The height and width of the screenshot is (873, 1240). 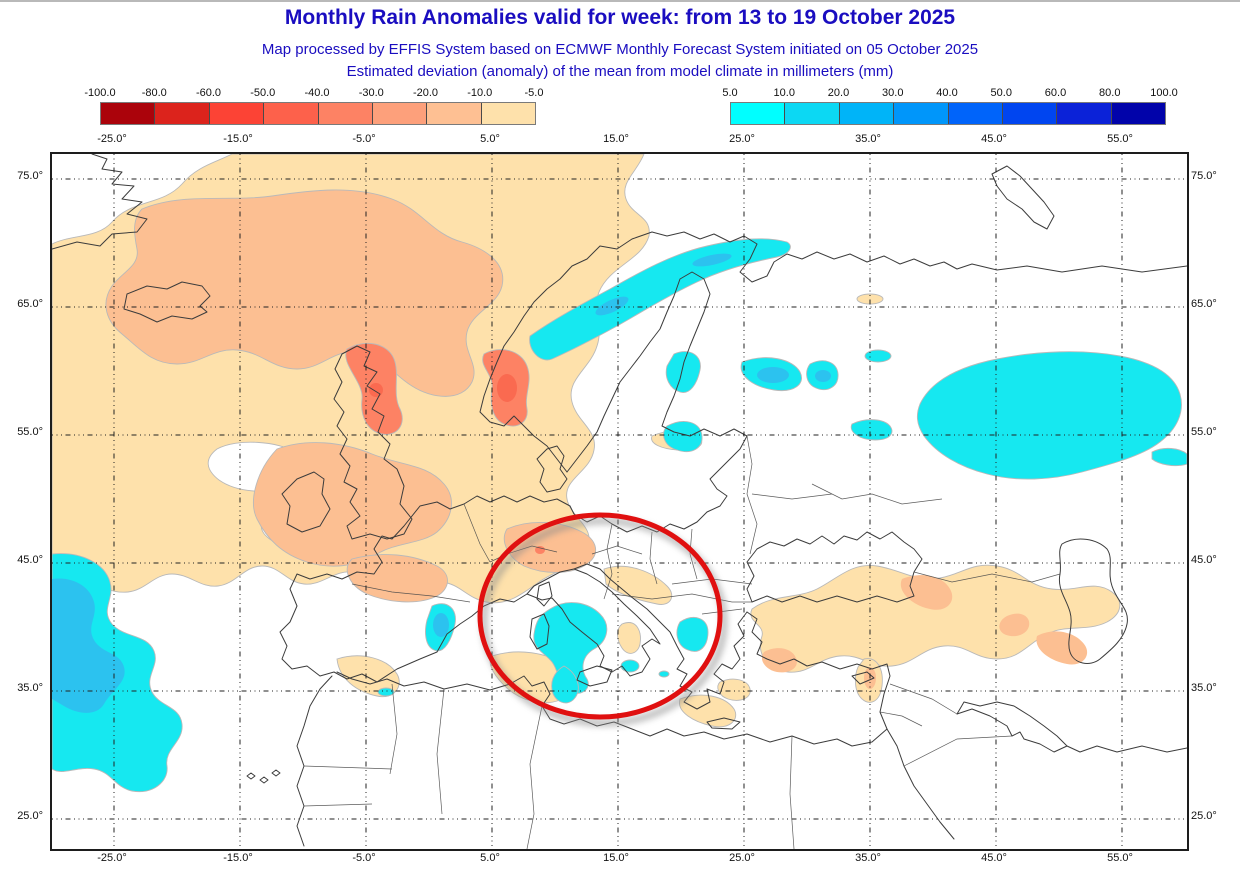 What do you see at coordinates (926, 592) in the screenshot?
I see `region-anatolia-medium` at bounding box center [926, 592].